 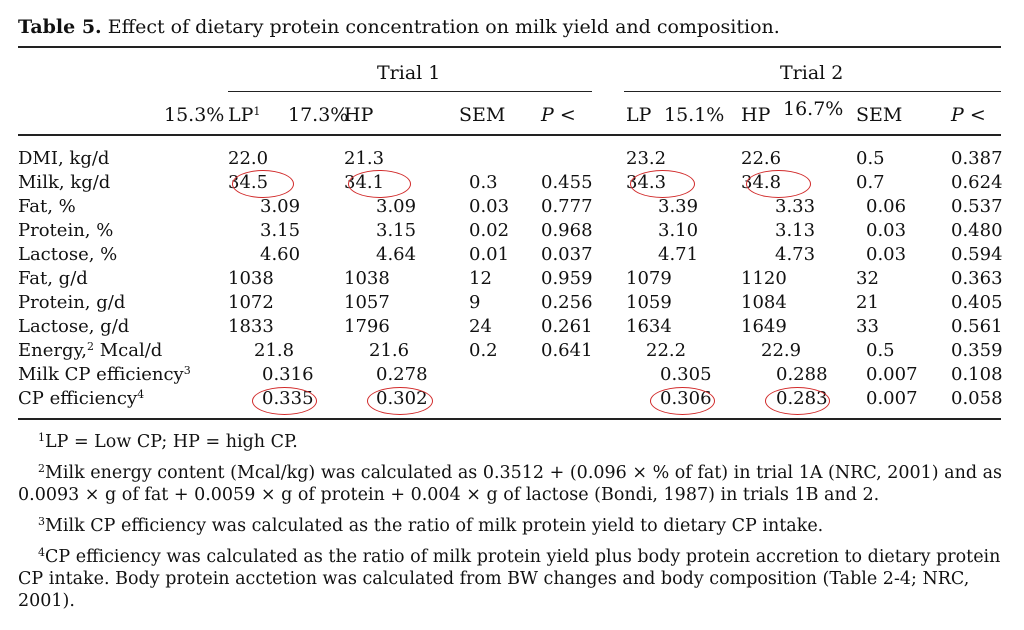 I want to click on t1-hp-percent: 17.3%, so click(x=318, y=115).